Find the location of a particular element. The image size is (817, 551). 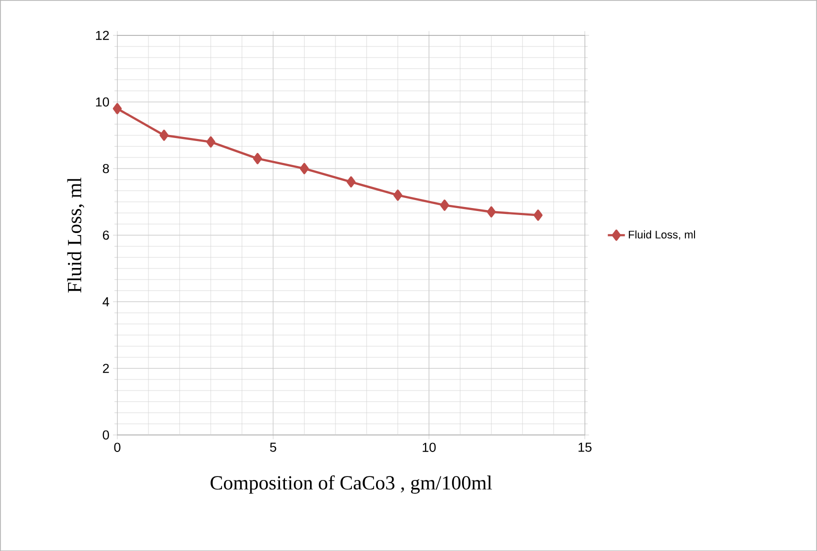

y-tick-label: 4 is located at coordinates (106, 301).